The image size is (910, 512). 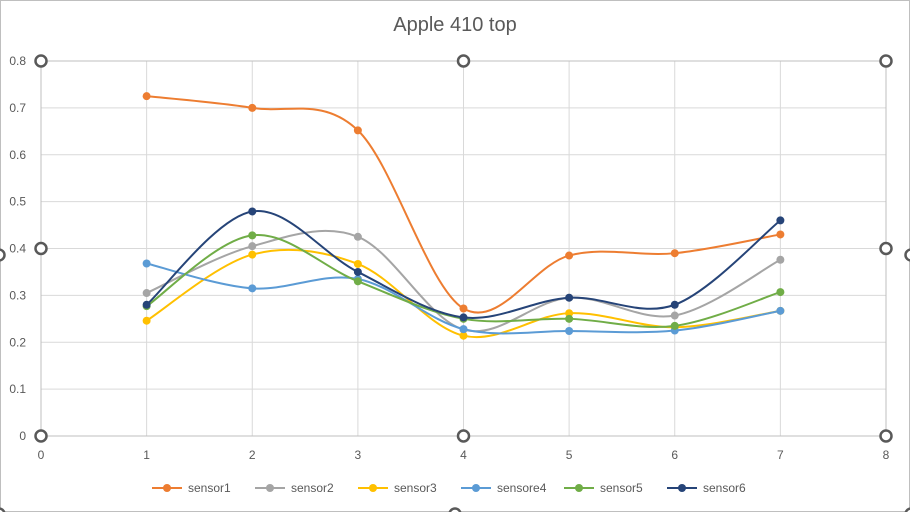 I want to click on x-tick-label: 1, so click(x=146, y=455).